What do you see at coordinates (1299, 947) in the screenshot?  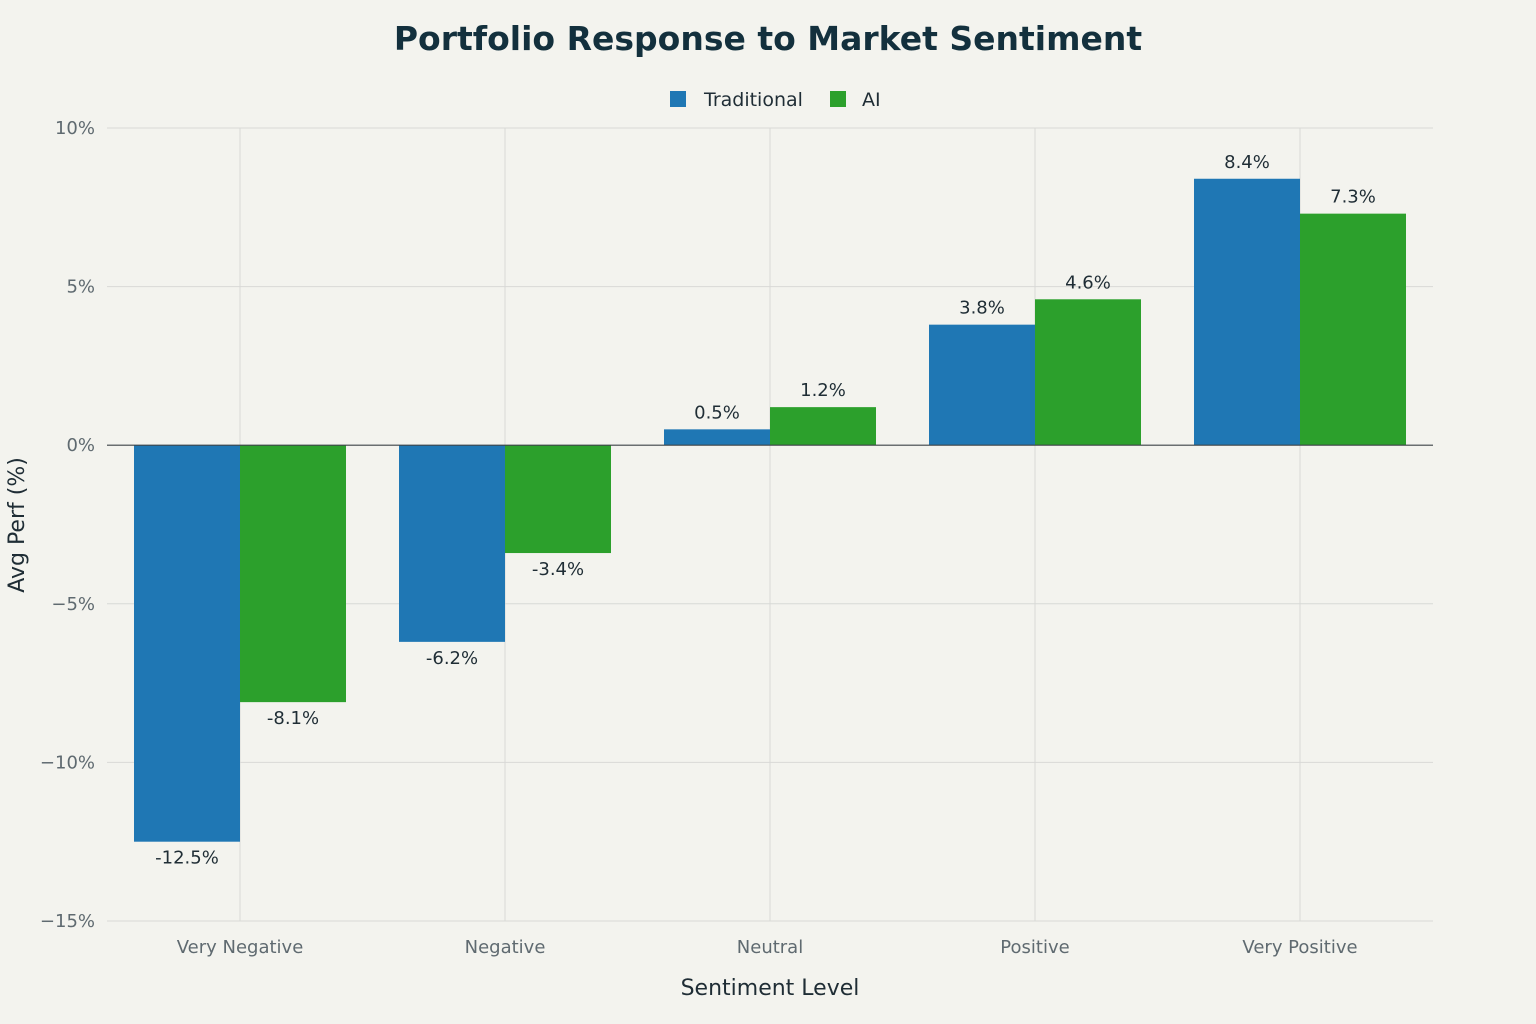 I see `x-tick-label: Very Positive` at bounding box center [1299, 947].